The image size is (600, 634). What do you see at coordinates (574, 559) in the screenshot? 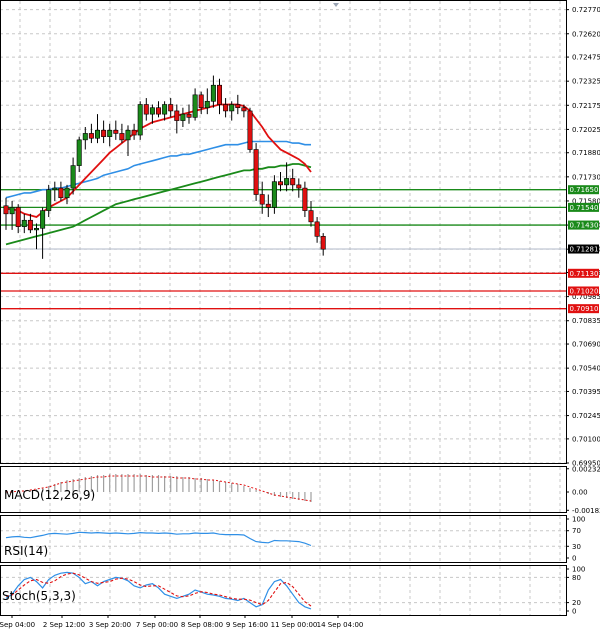
I see `rsi-tick-label: 0` at bounding box center [574, 559].